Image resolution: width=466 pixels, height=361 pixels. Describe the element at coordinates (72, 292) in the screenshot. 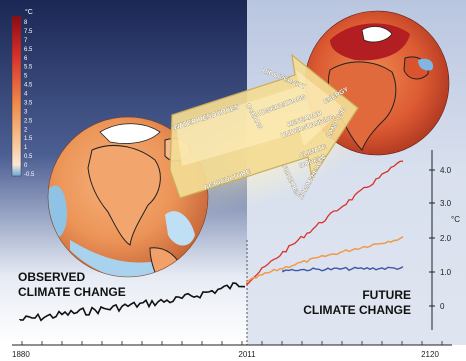

I see `observed-title-line2: CLIMATE CHANGE` at that location.